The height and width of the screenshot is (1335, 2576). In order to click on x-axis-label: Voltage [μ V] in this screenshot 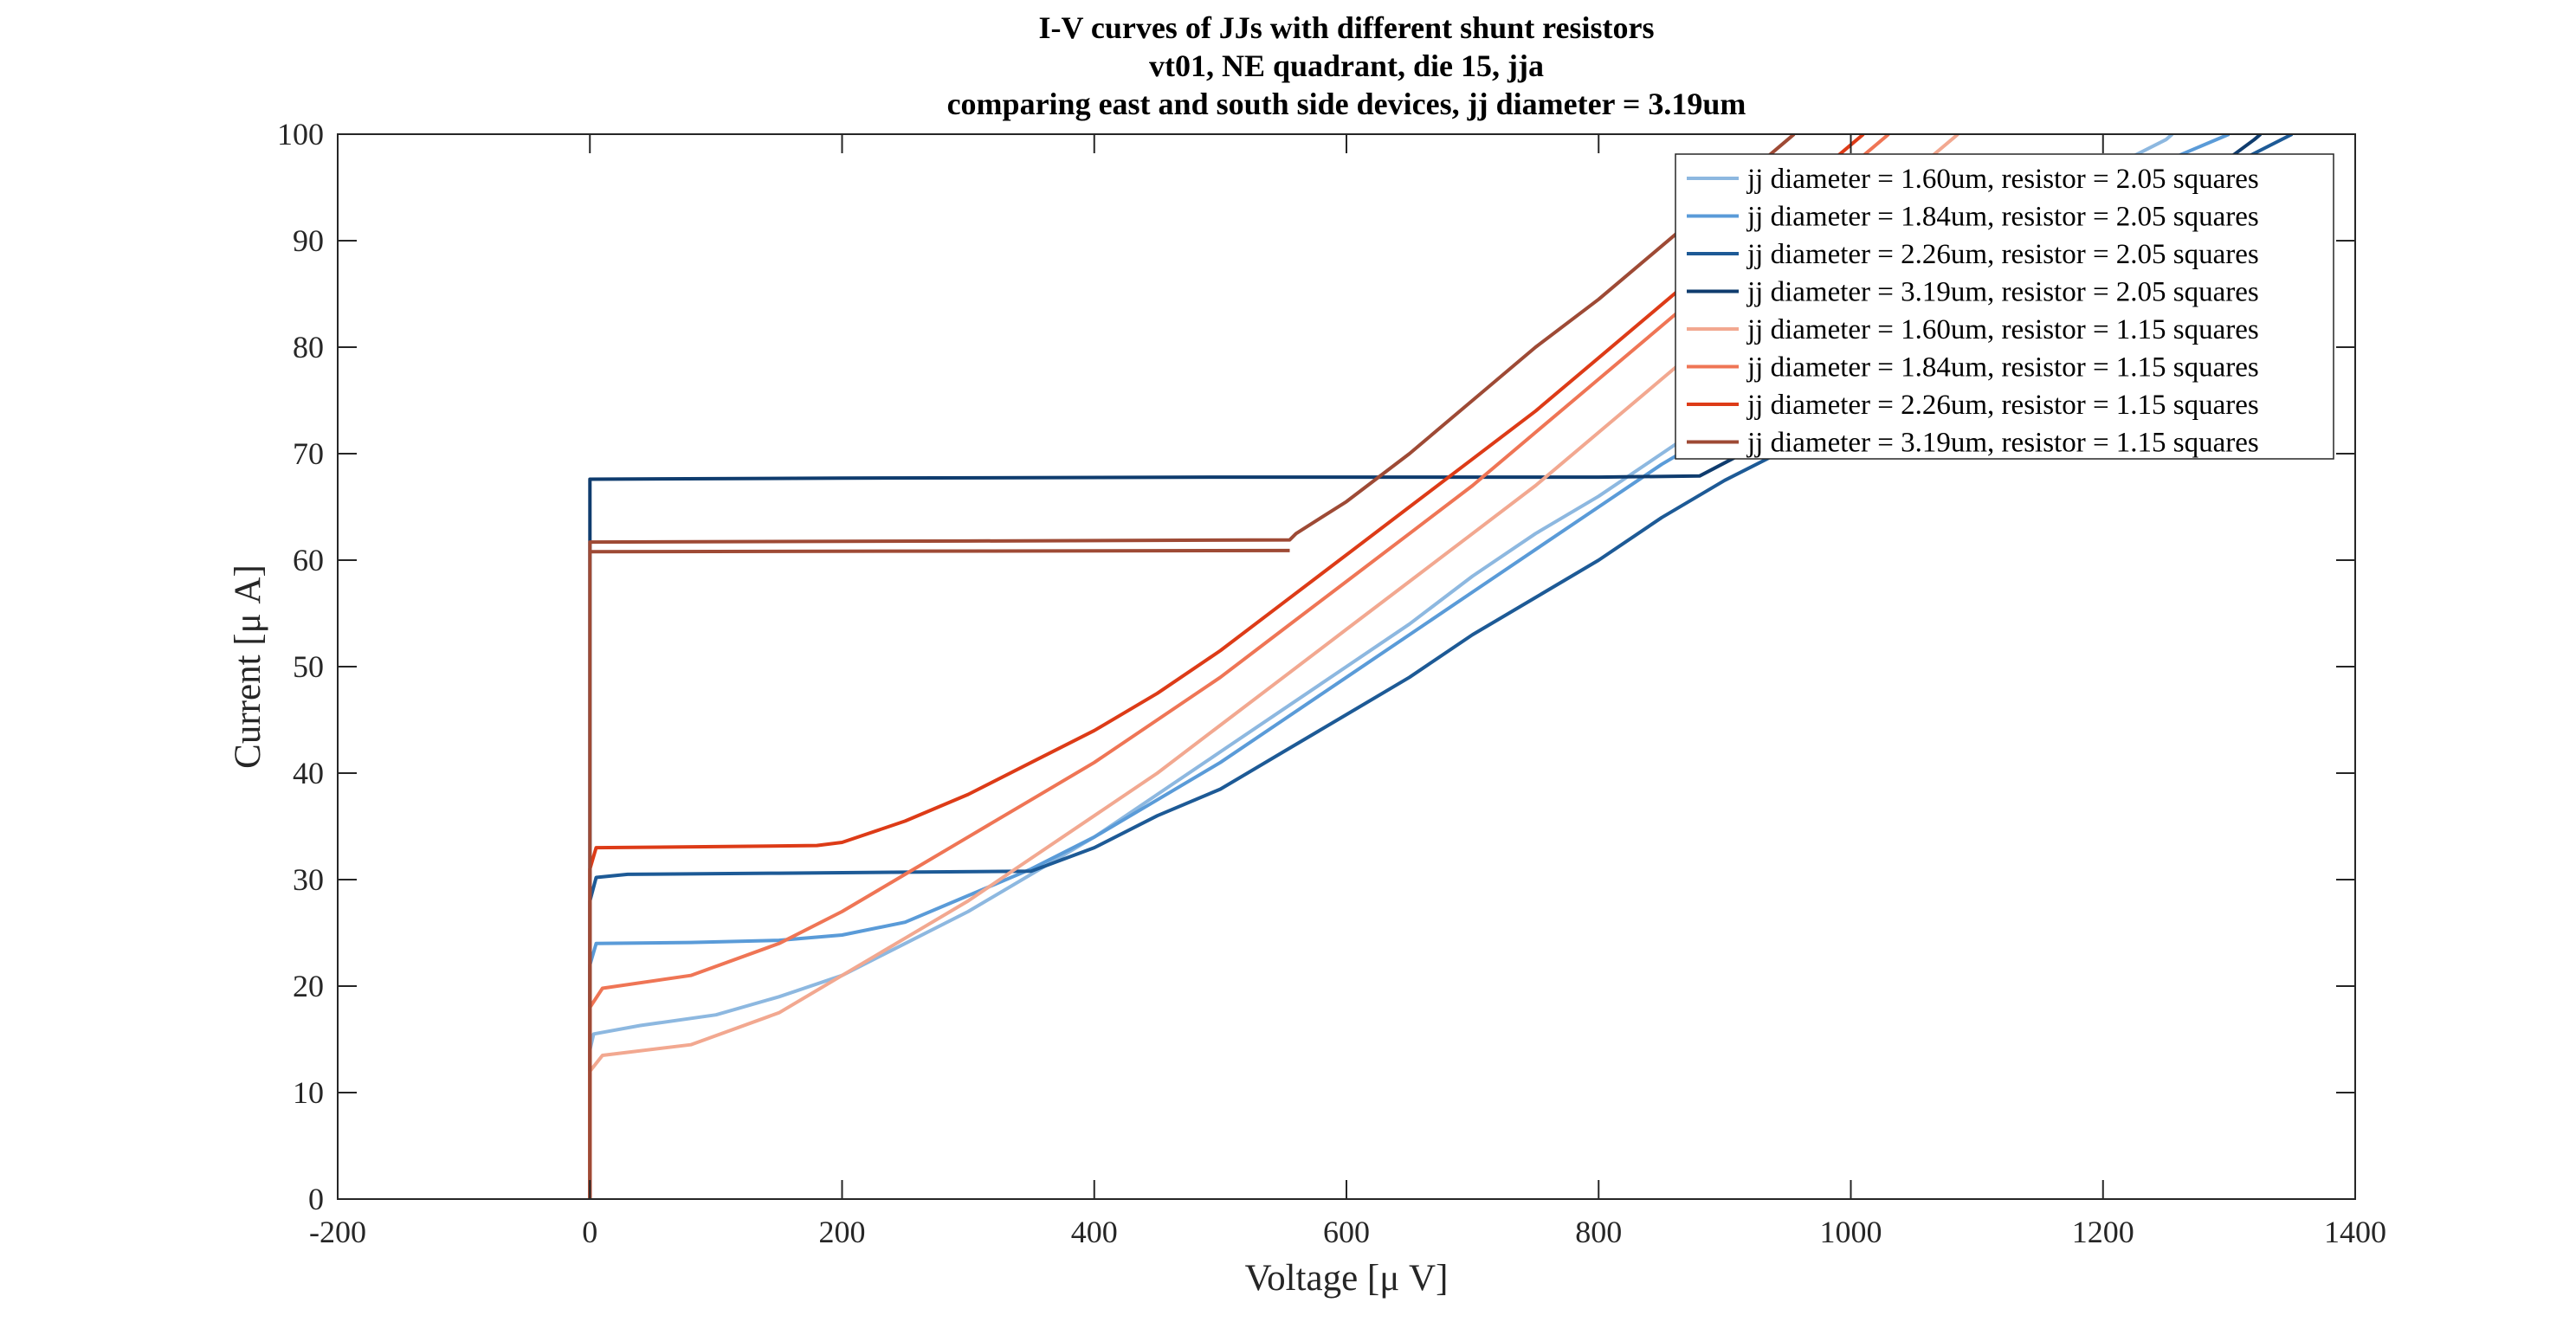, I will do `click(1347, 1278)`.